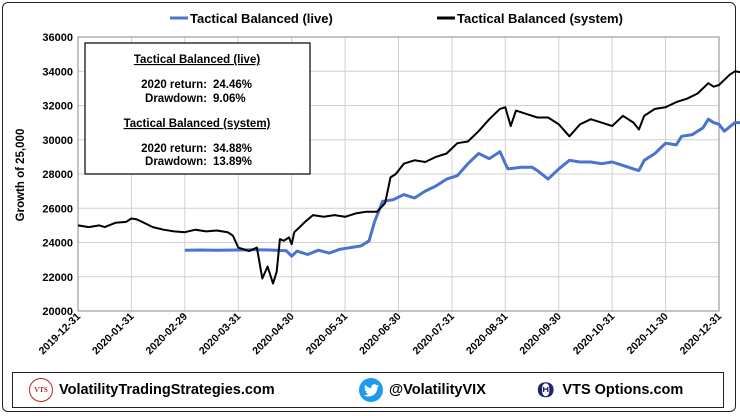 The height and width of the screenshot is (416, 740). I want to click on y-tick-label: 32000, so click(57, 107).